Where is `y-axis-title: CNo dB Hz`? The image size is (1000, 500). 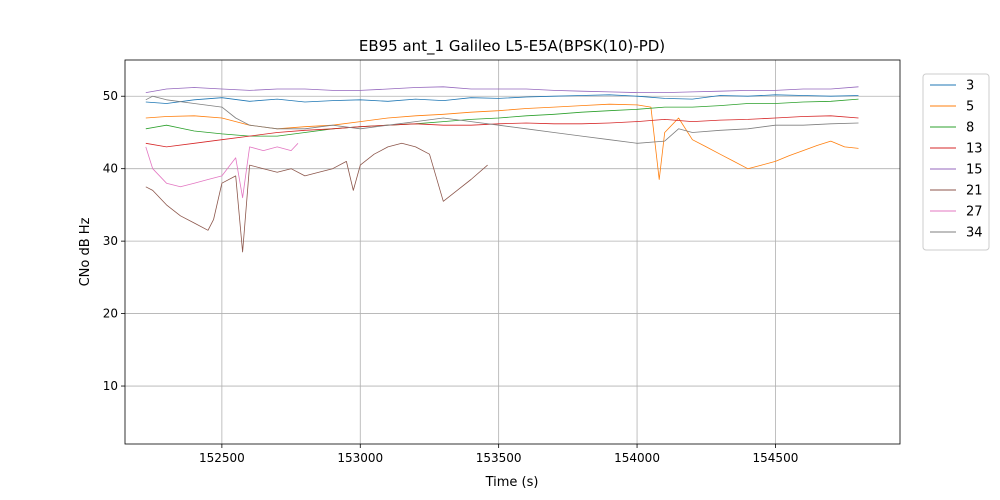
y-axis-title: CNo dB Hz is located at coordinates (85, 251).